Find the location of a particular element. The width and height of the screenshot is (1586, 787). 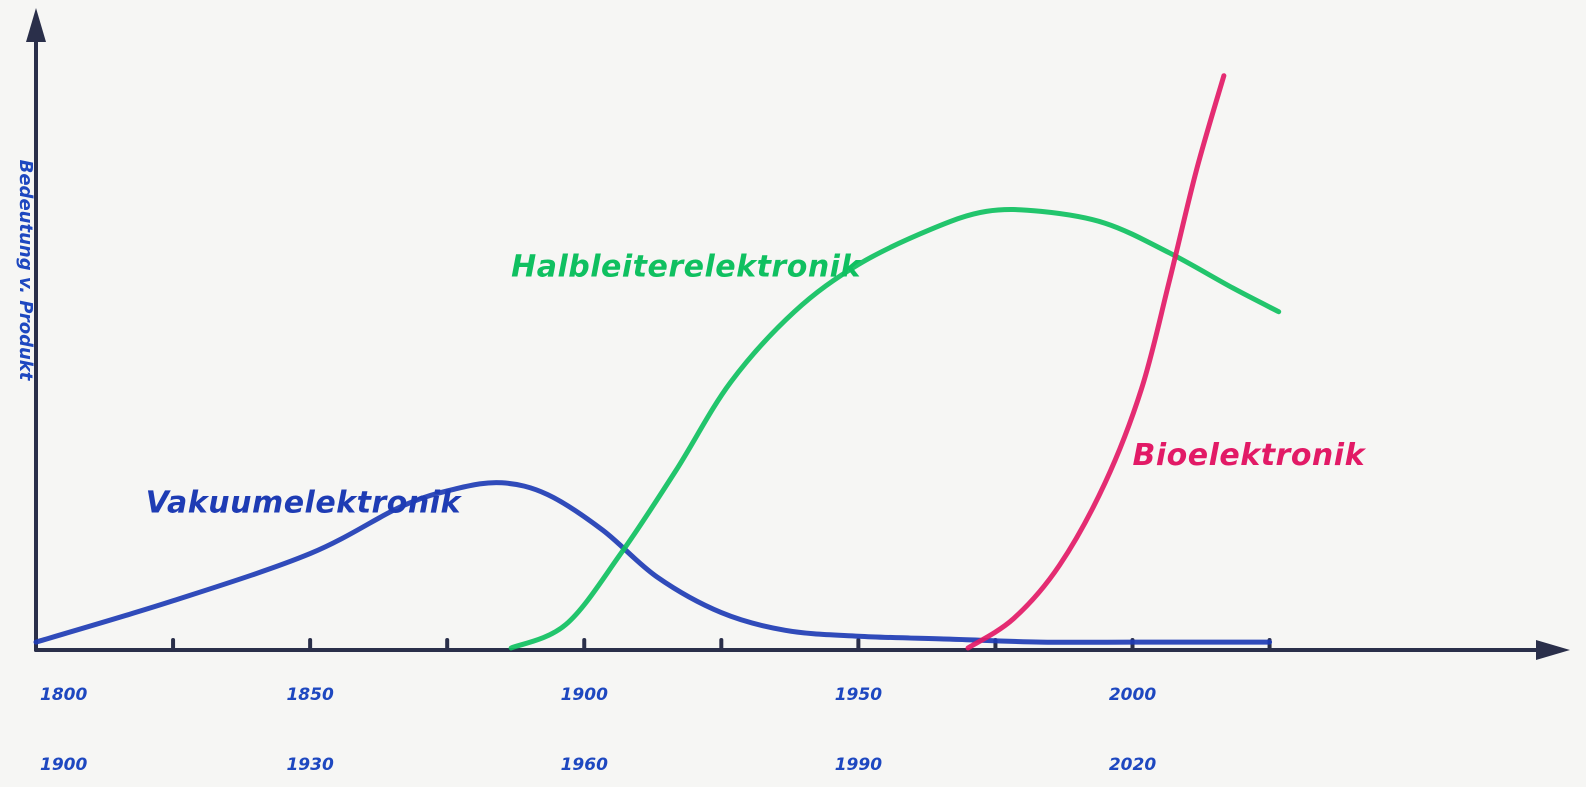

x-tick-label: 2000 is located at coordinates (1132, 695).